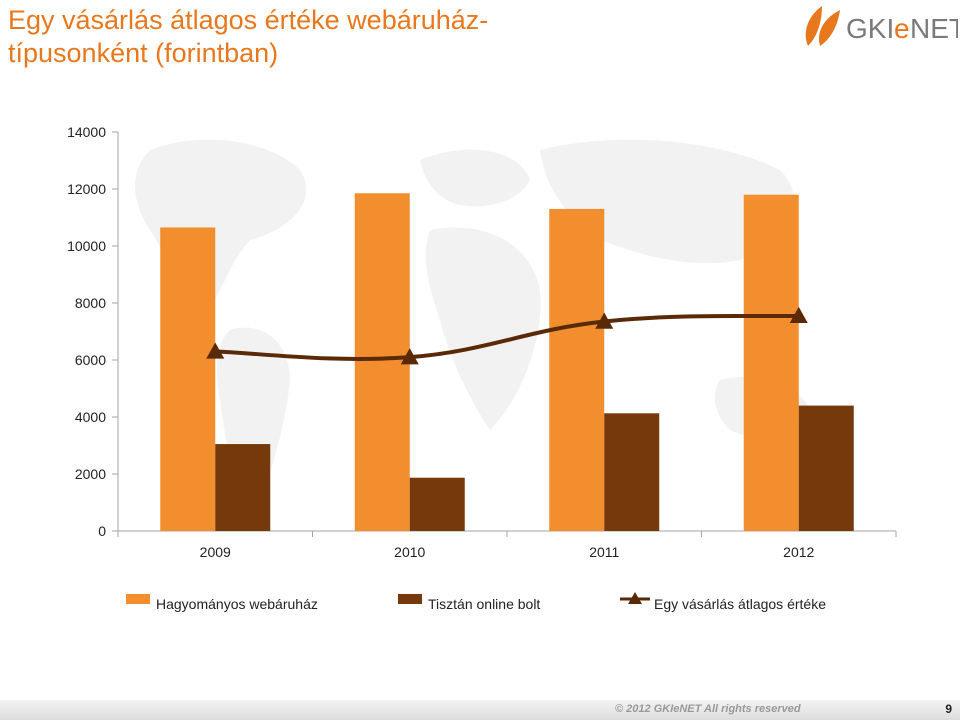 The width and height of the screenshot is (960, 720). Describe the element at coordinates (484, 604) in the screenshot. I see `legend-label: Tisztán online bolt` at that location.